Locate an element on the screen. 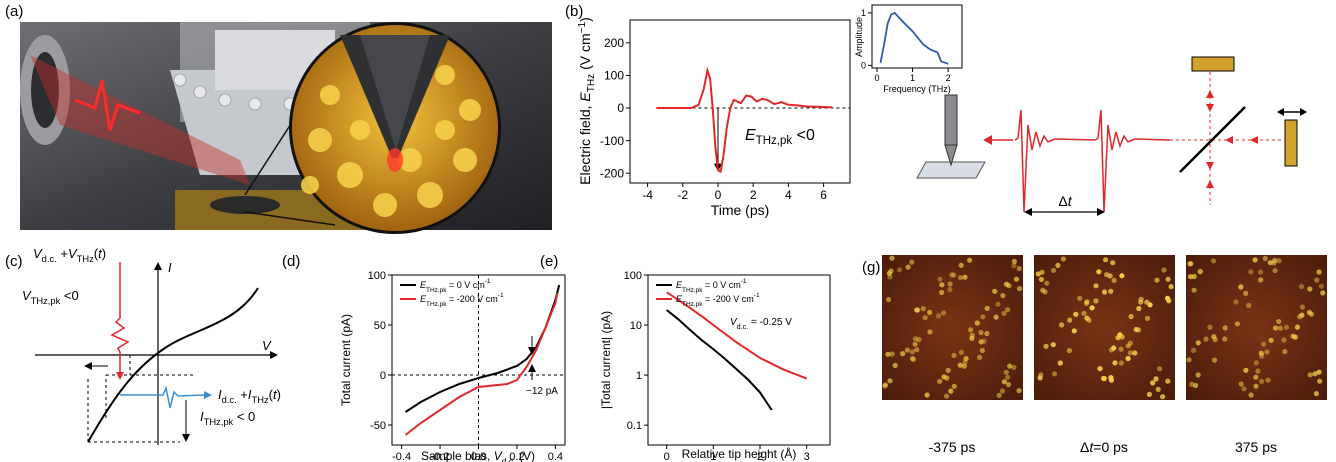  panel-label: (c) is located at coordinates (14, 261).